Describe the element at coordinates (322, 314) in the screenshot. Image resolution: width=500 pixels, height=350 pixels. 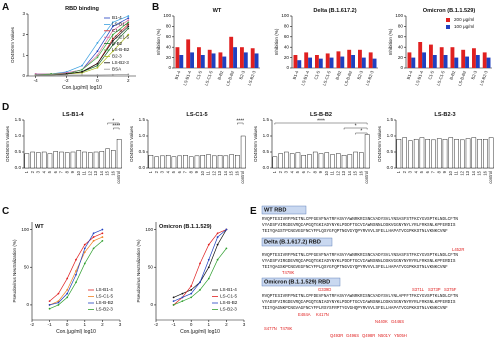
I see `mutation-label: K417N` at that location.